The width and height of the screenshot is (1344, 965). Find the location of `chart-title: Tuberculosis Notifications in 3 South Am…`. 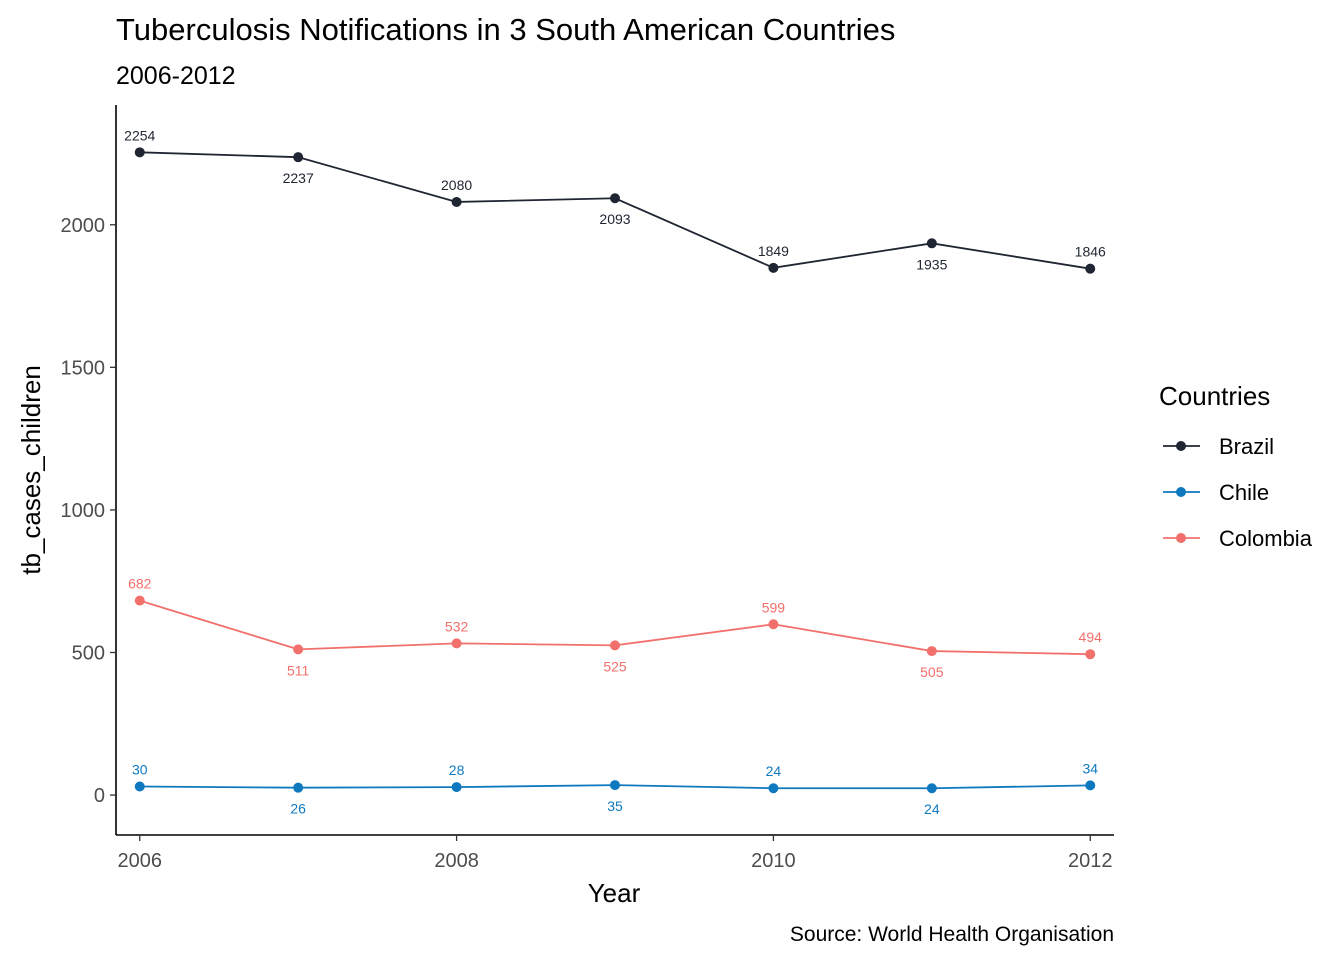

chart-title: Tuberculosis Notifications in 3 South Am… is located at coordinates (505, 29).